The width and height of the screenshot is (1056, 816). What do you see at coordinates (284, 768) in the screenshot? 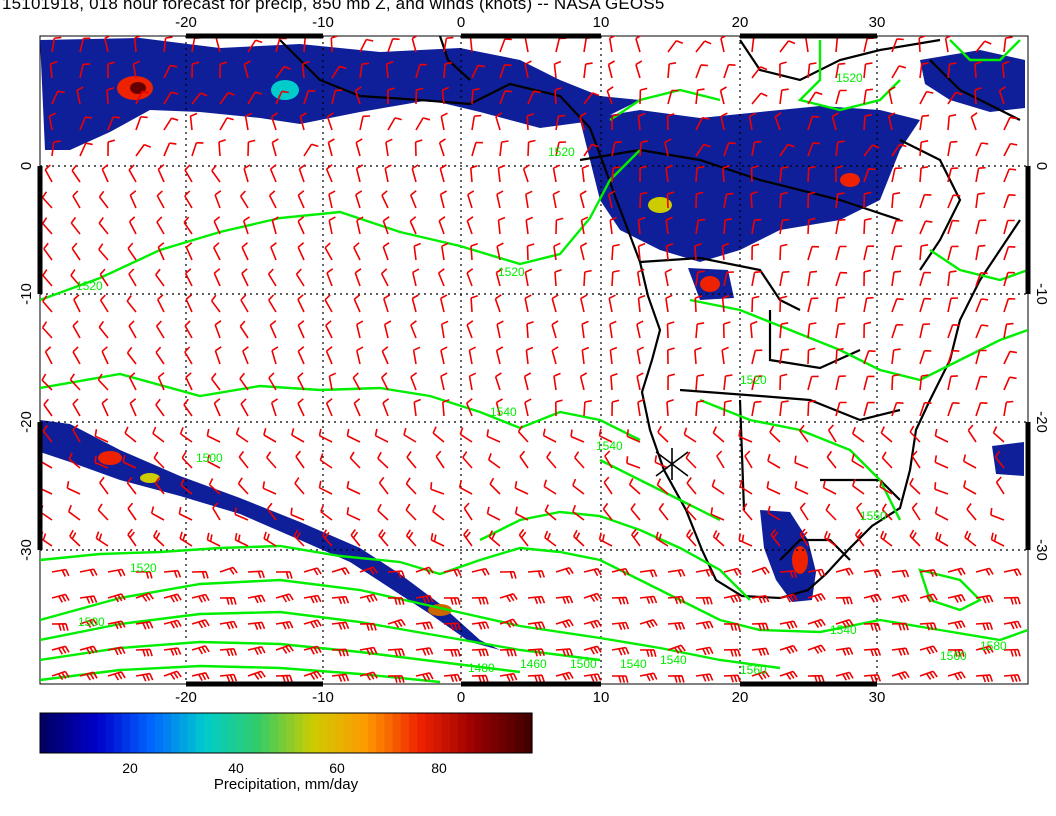
I see `colorbar-ticks: 20 40 60 80` at bounding box center [284, 768].